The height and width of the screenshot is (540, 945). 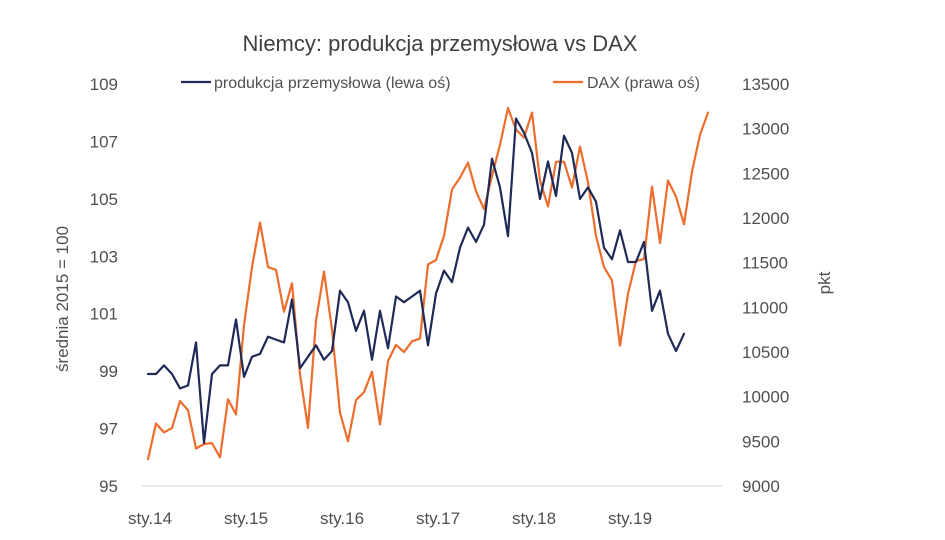 I want to click on left-tick-label: 107, so click(x=104, y=141).